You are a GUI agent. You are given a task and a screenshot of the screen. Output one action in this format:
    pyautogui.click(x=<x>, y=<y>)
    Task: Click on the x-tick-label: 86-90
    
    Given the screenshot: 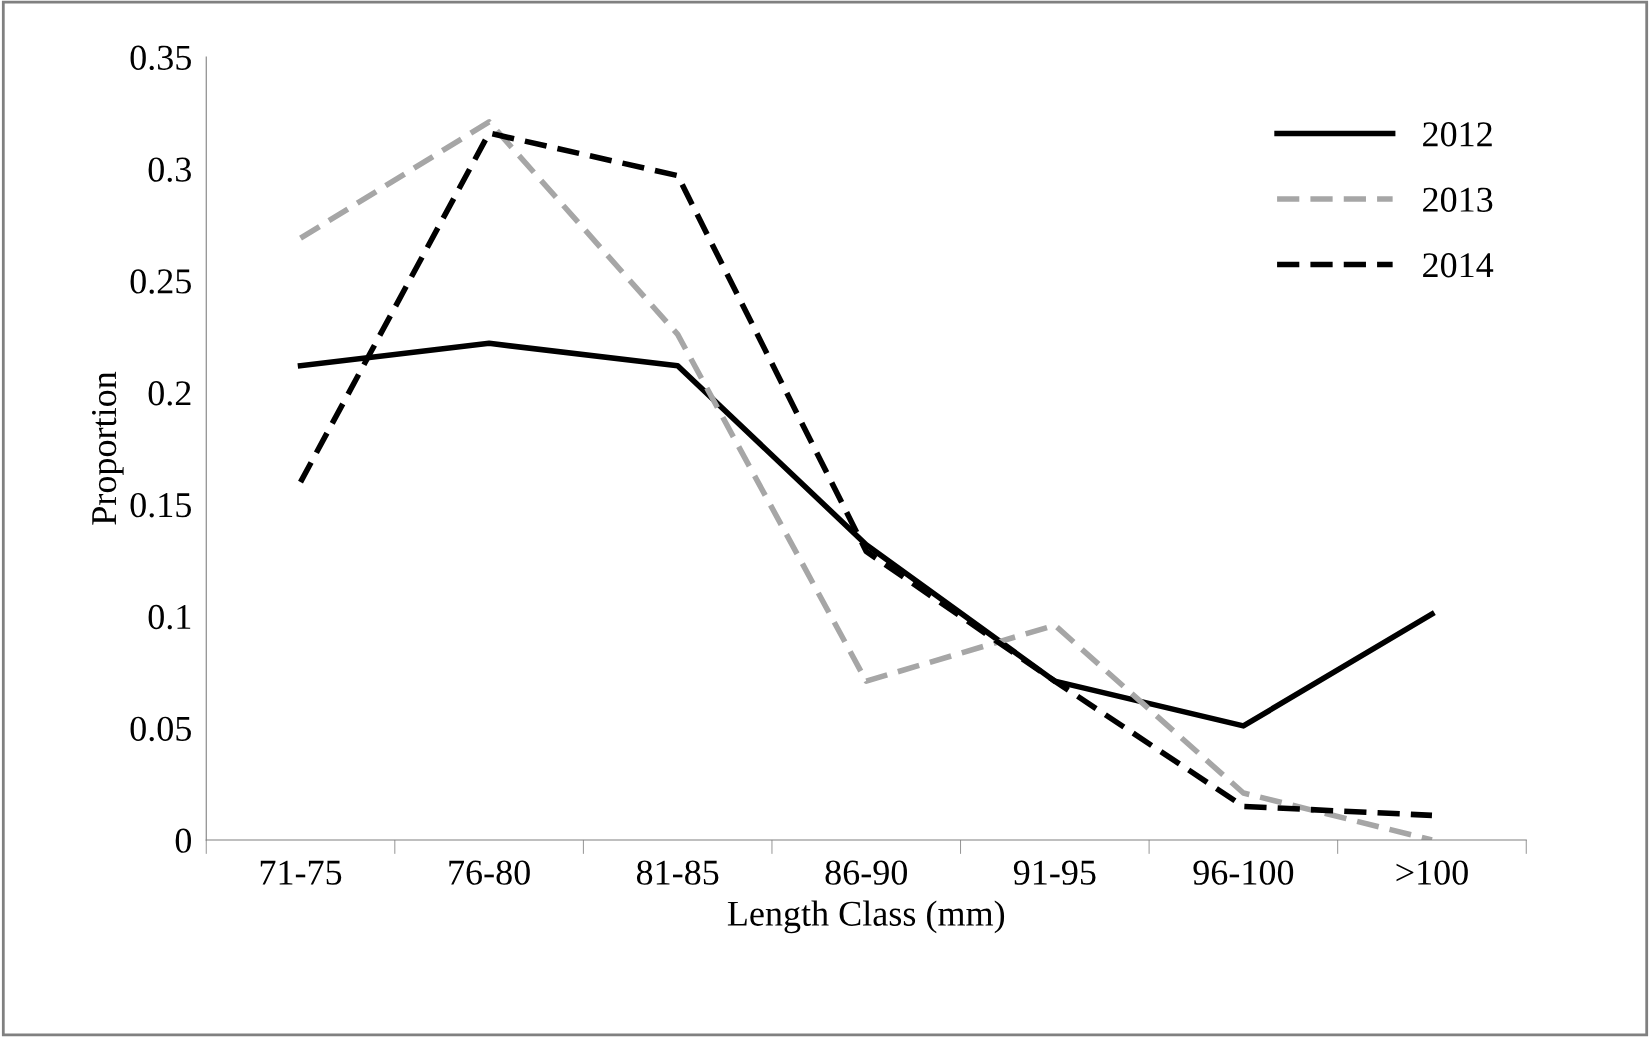 What is the action you would take?
    pyautogui.click(x=866, y=872)
    